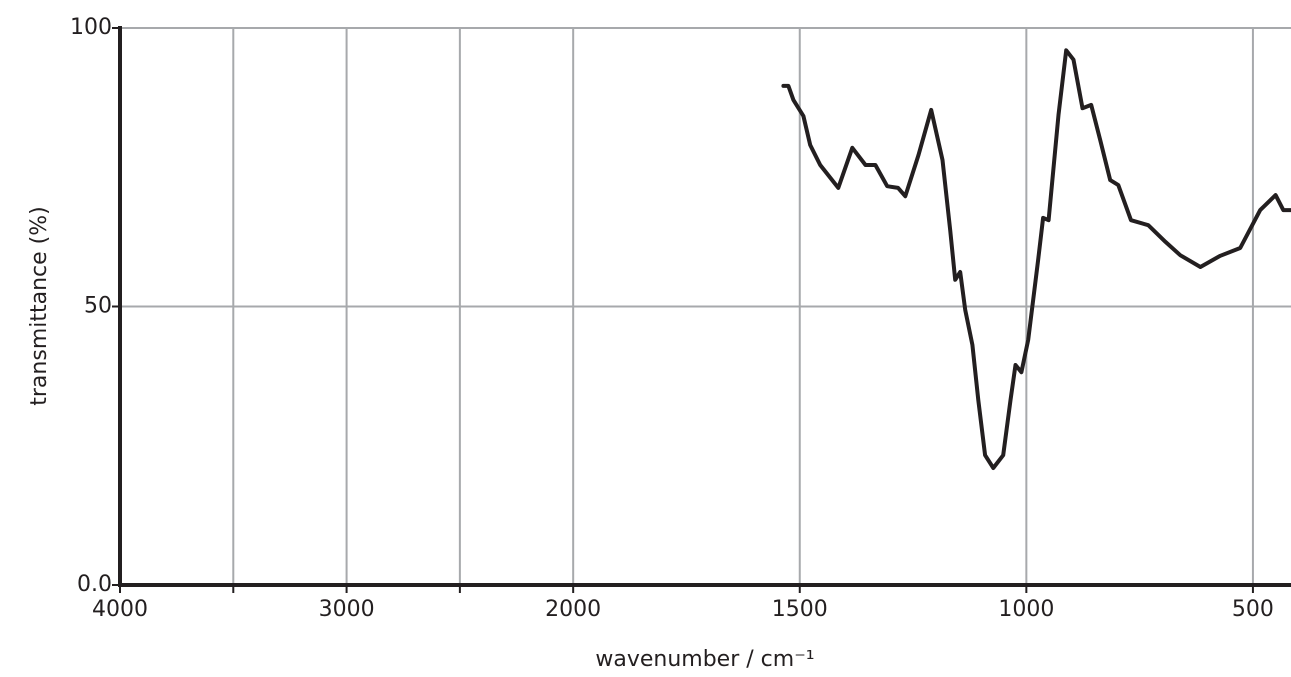 The width and height of the screenshot is (1291, 677). I want to click on x-axis-label: wavenumber / cm⁻¹, so click(704, 659).